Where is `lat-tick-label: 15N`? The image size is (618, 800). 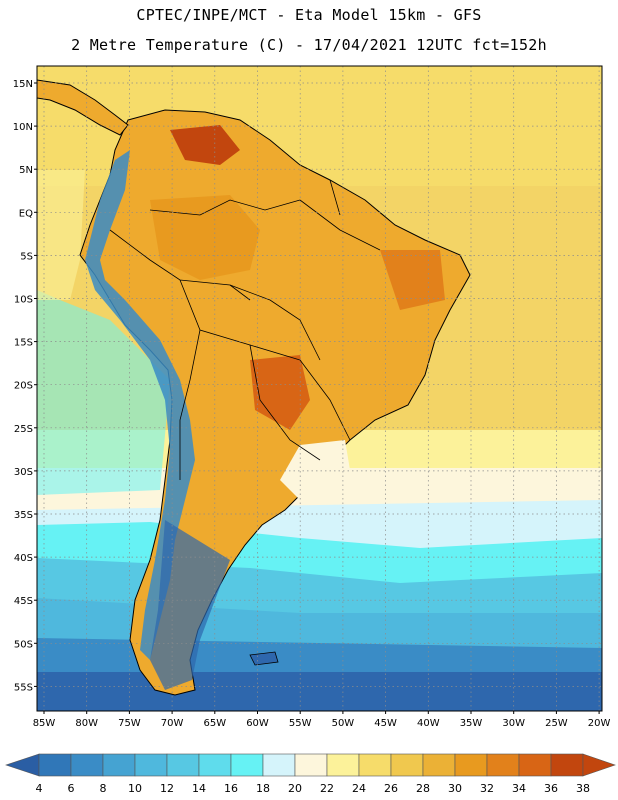
lat-tick-label: 15N is located at coordinates (23, 84).